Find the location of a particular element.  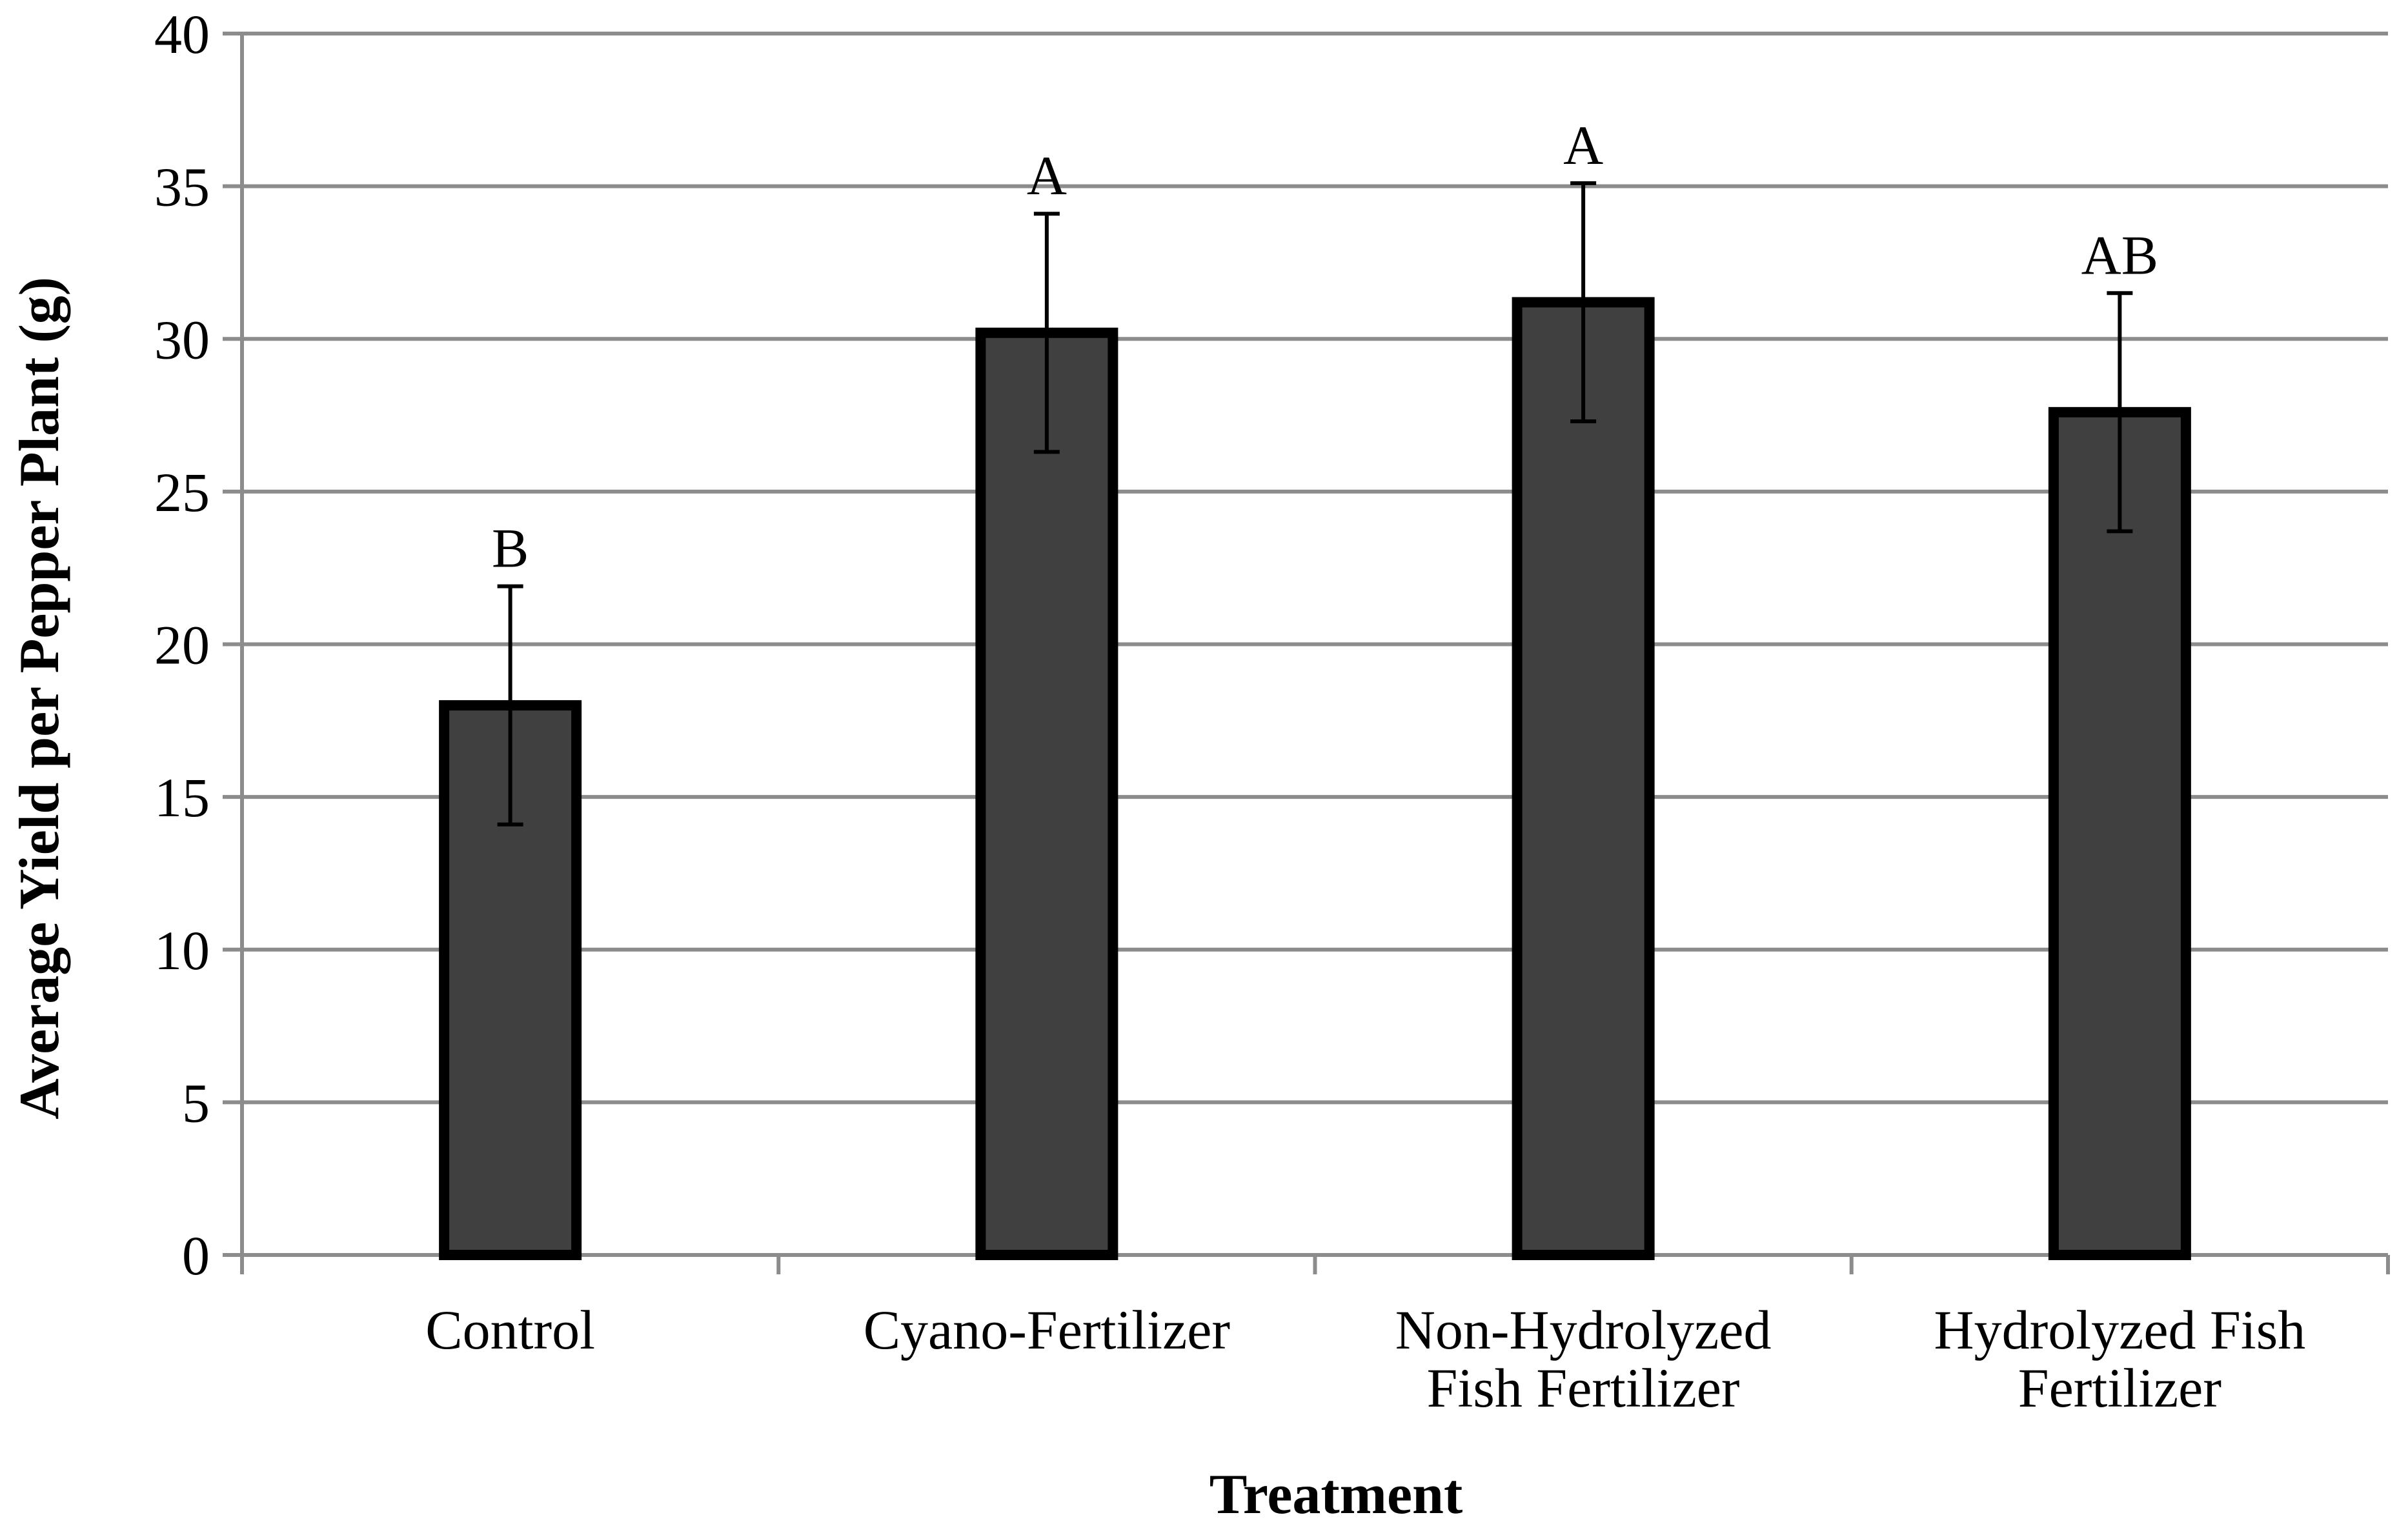

category-label-line: Hydrolyzed Fish is located at coordinates (2120, 1330).